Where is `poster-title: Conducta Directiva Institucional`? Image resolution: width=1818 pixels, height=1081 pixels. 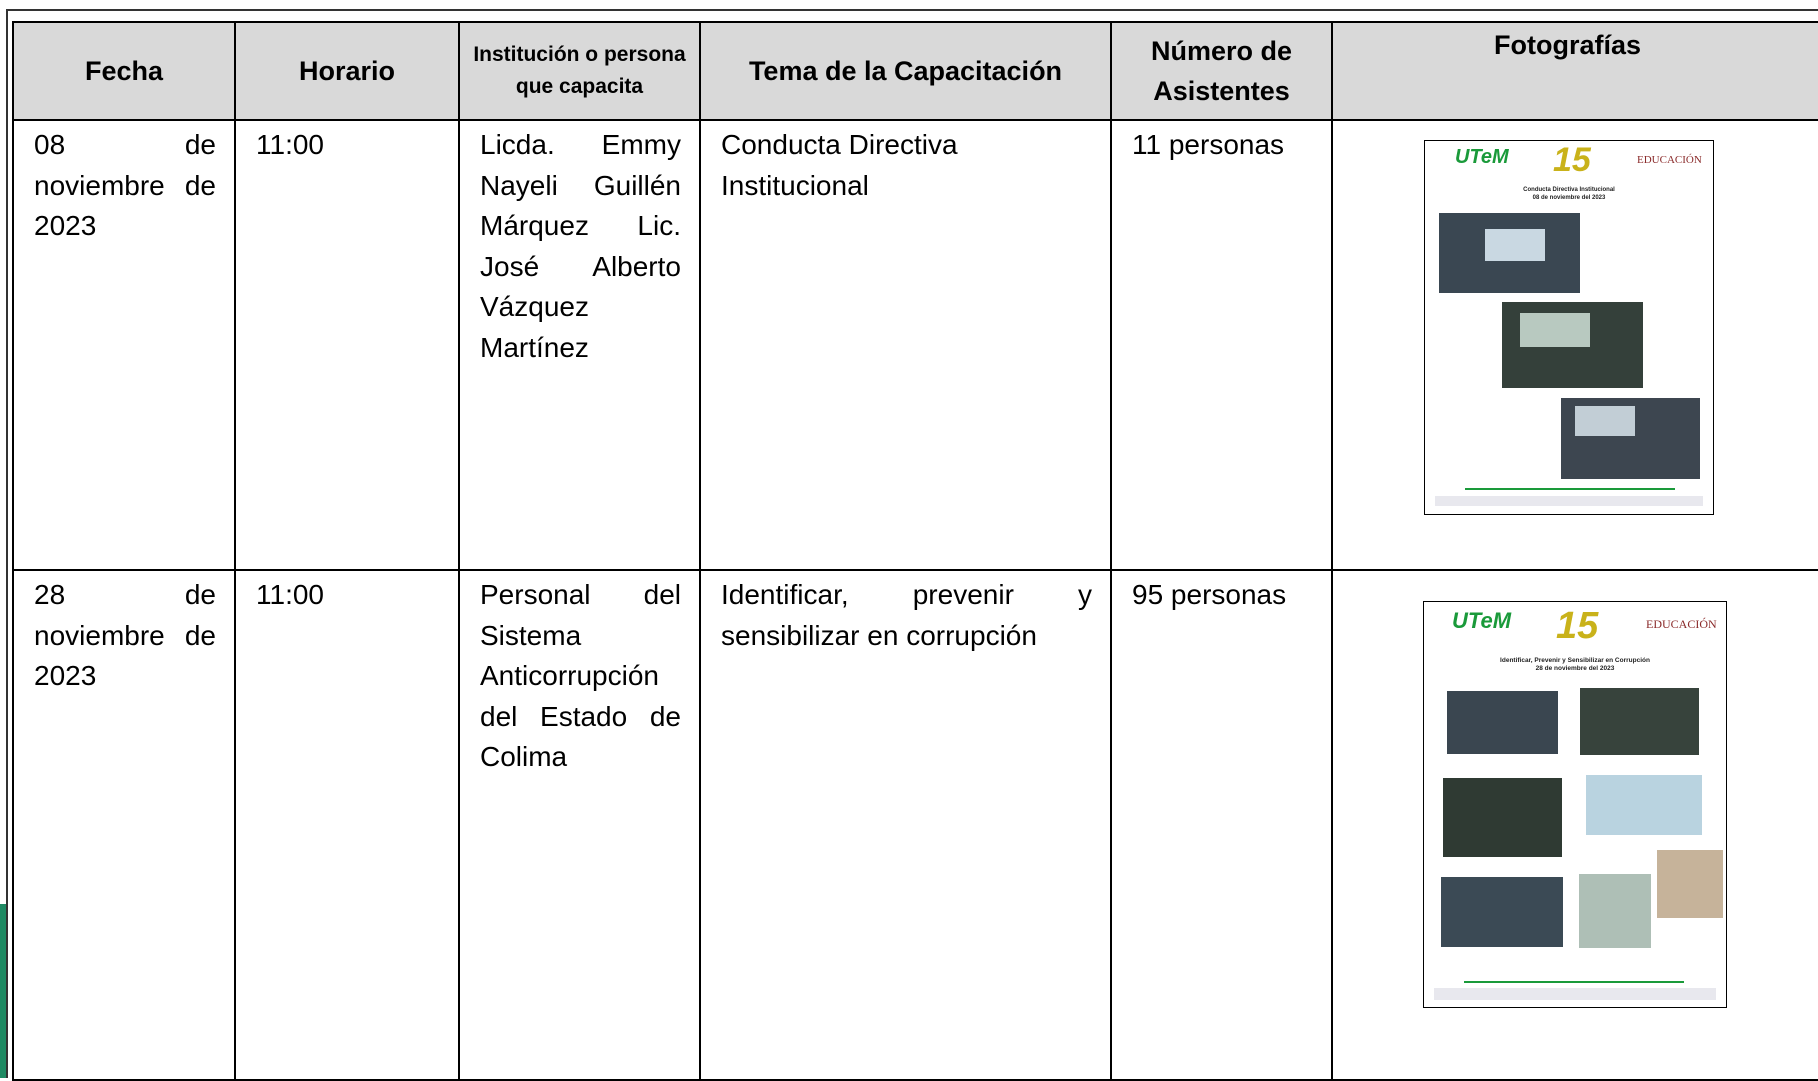
poster-title: Conducta Directiva Institucional is located at coordinates (1569, 190).